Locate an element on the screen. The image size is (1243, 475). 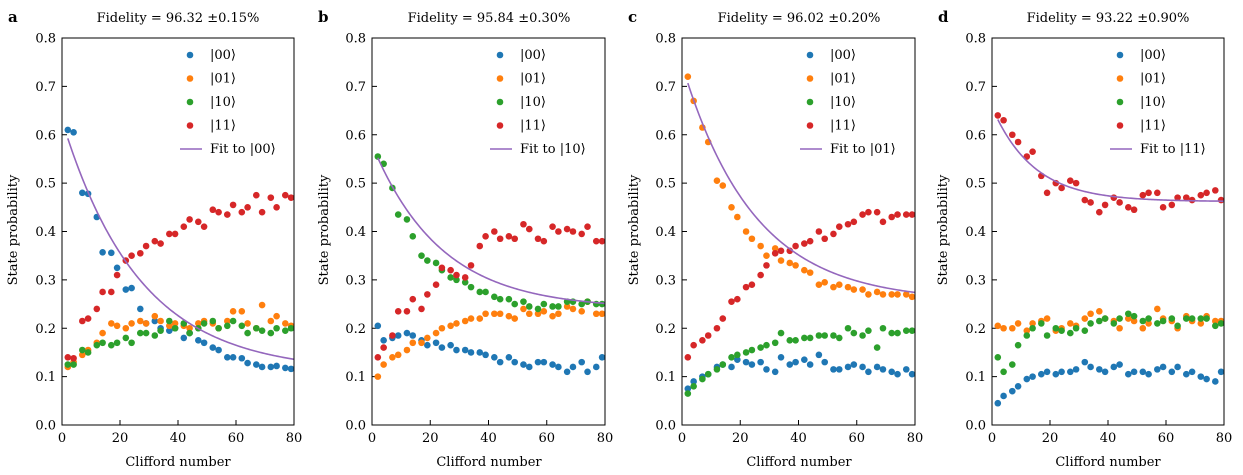
panel-b-ytick-label: 0.1 is located at coordinates (355, 377).